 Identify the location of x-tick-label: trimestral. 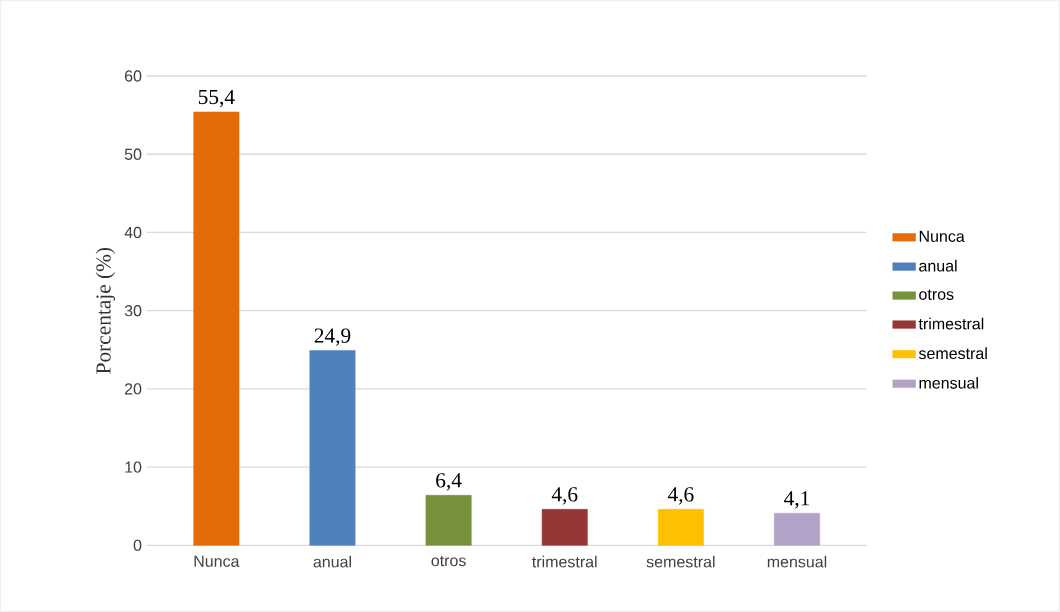
(564, 561).